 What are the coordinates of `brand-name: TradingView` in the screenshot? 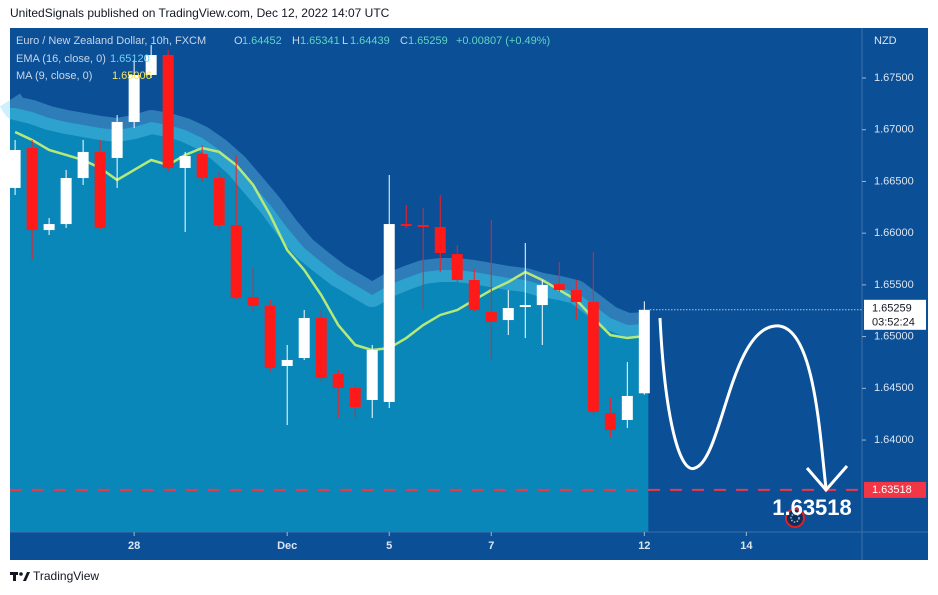 It's located at (66, 576).